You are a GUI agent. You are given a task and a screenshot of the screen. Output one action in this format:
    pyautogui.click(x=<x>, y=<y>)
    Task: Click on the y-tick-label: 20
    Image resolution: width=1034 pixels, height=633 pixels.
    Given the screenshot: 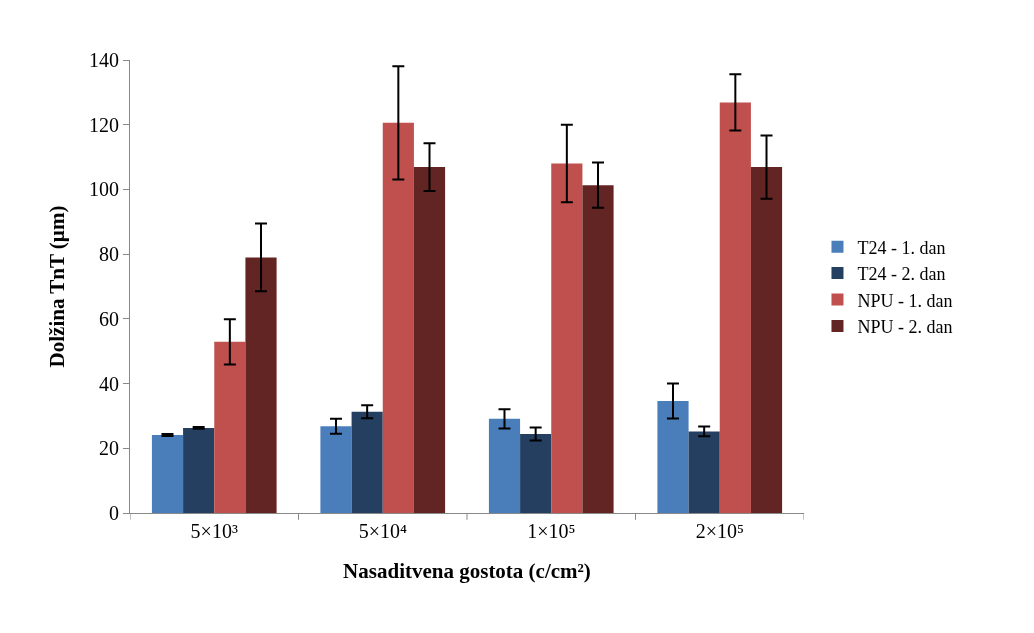 What is the action you would take?
    pyautogui.click(x=109, y=448)
    